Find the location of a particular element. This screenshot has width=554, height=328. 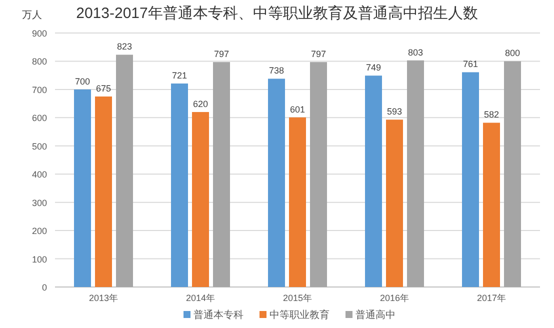

data-label: 582 is located at coordinates (492, 115).